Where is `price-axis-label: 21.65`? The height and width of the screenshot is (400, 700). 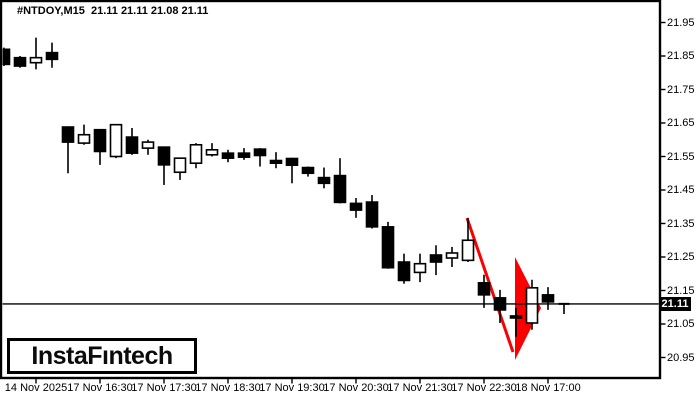 price-axis-label: 21.65 is located at coordinates (681, 123).